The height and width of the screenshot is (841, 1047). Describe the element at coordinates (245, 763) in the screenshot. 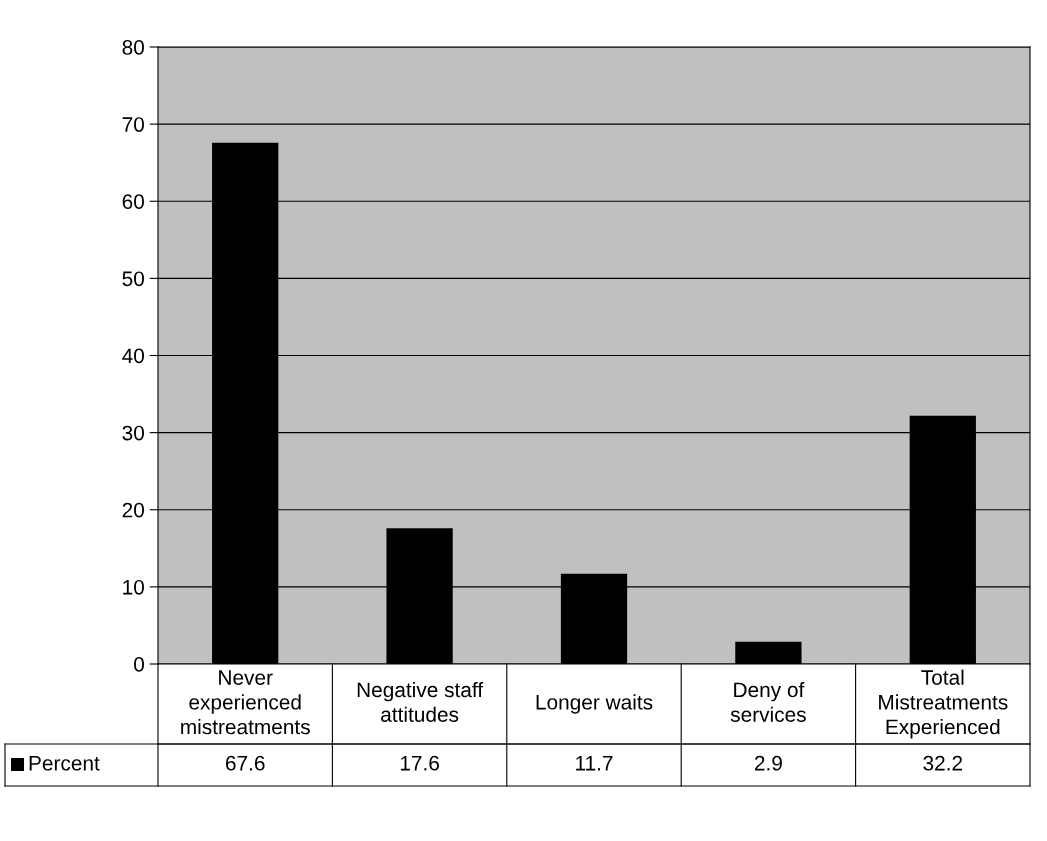

I see `data-label: 67.6` at that location.